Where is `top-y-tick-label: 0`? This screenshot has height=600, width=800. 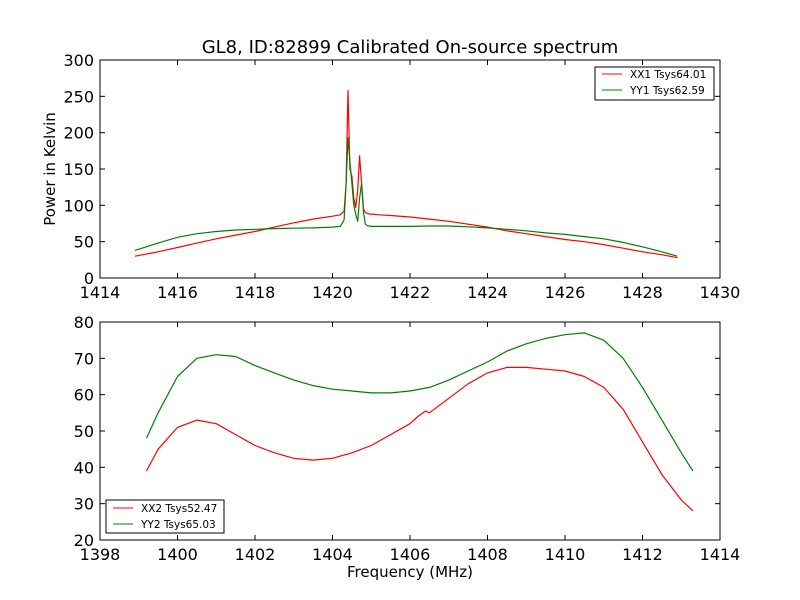
top-y-tick-label: 0 is located at coordinates (89, 278).